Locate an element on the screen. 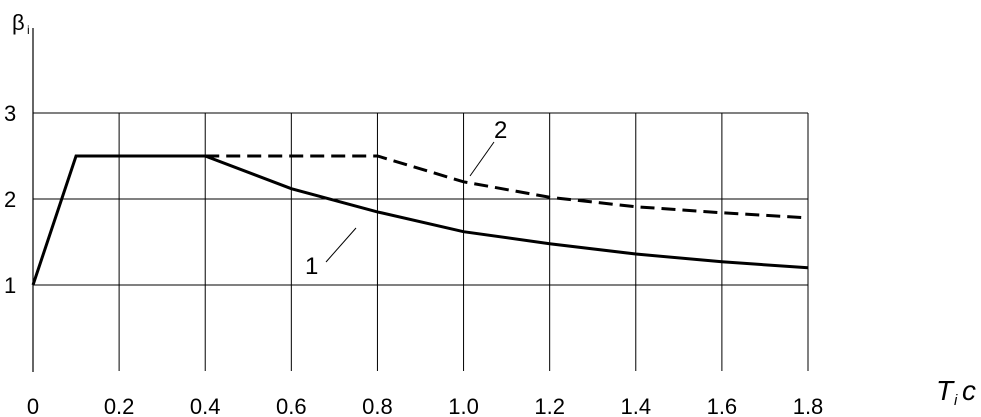 Image resolution: width=981 pixels, height=417 pixels. y-axis-label: β is located at coordinates (18, 22).